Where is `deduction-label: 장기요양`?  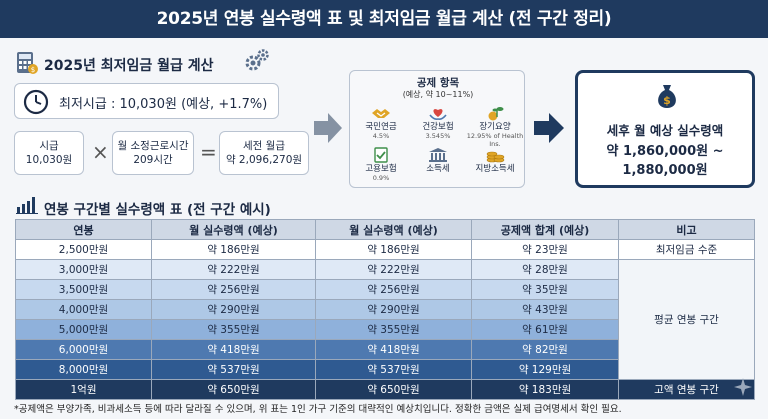
deduction-label: 장기요양 is located at coordinates (495, 127).